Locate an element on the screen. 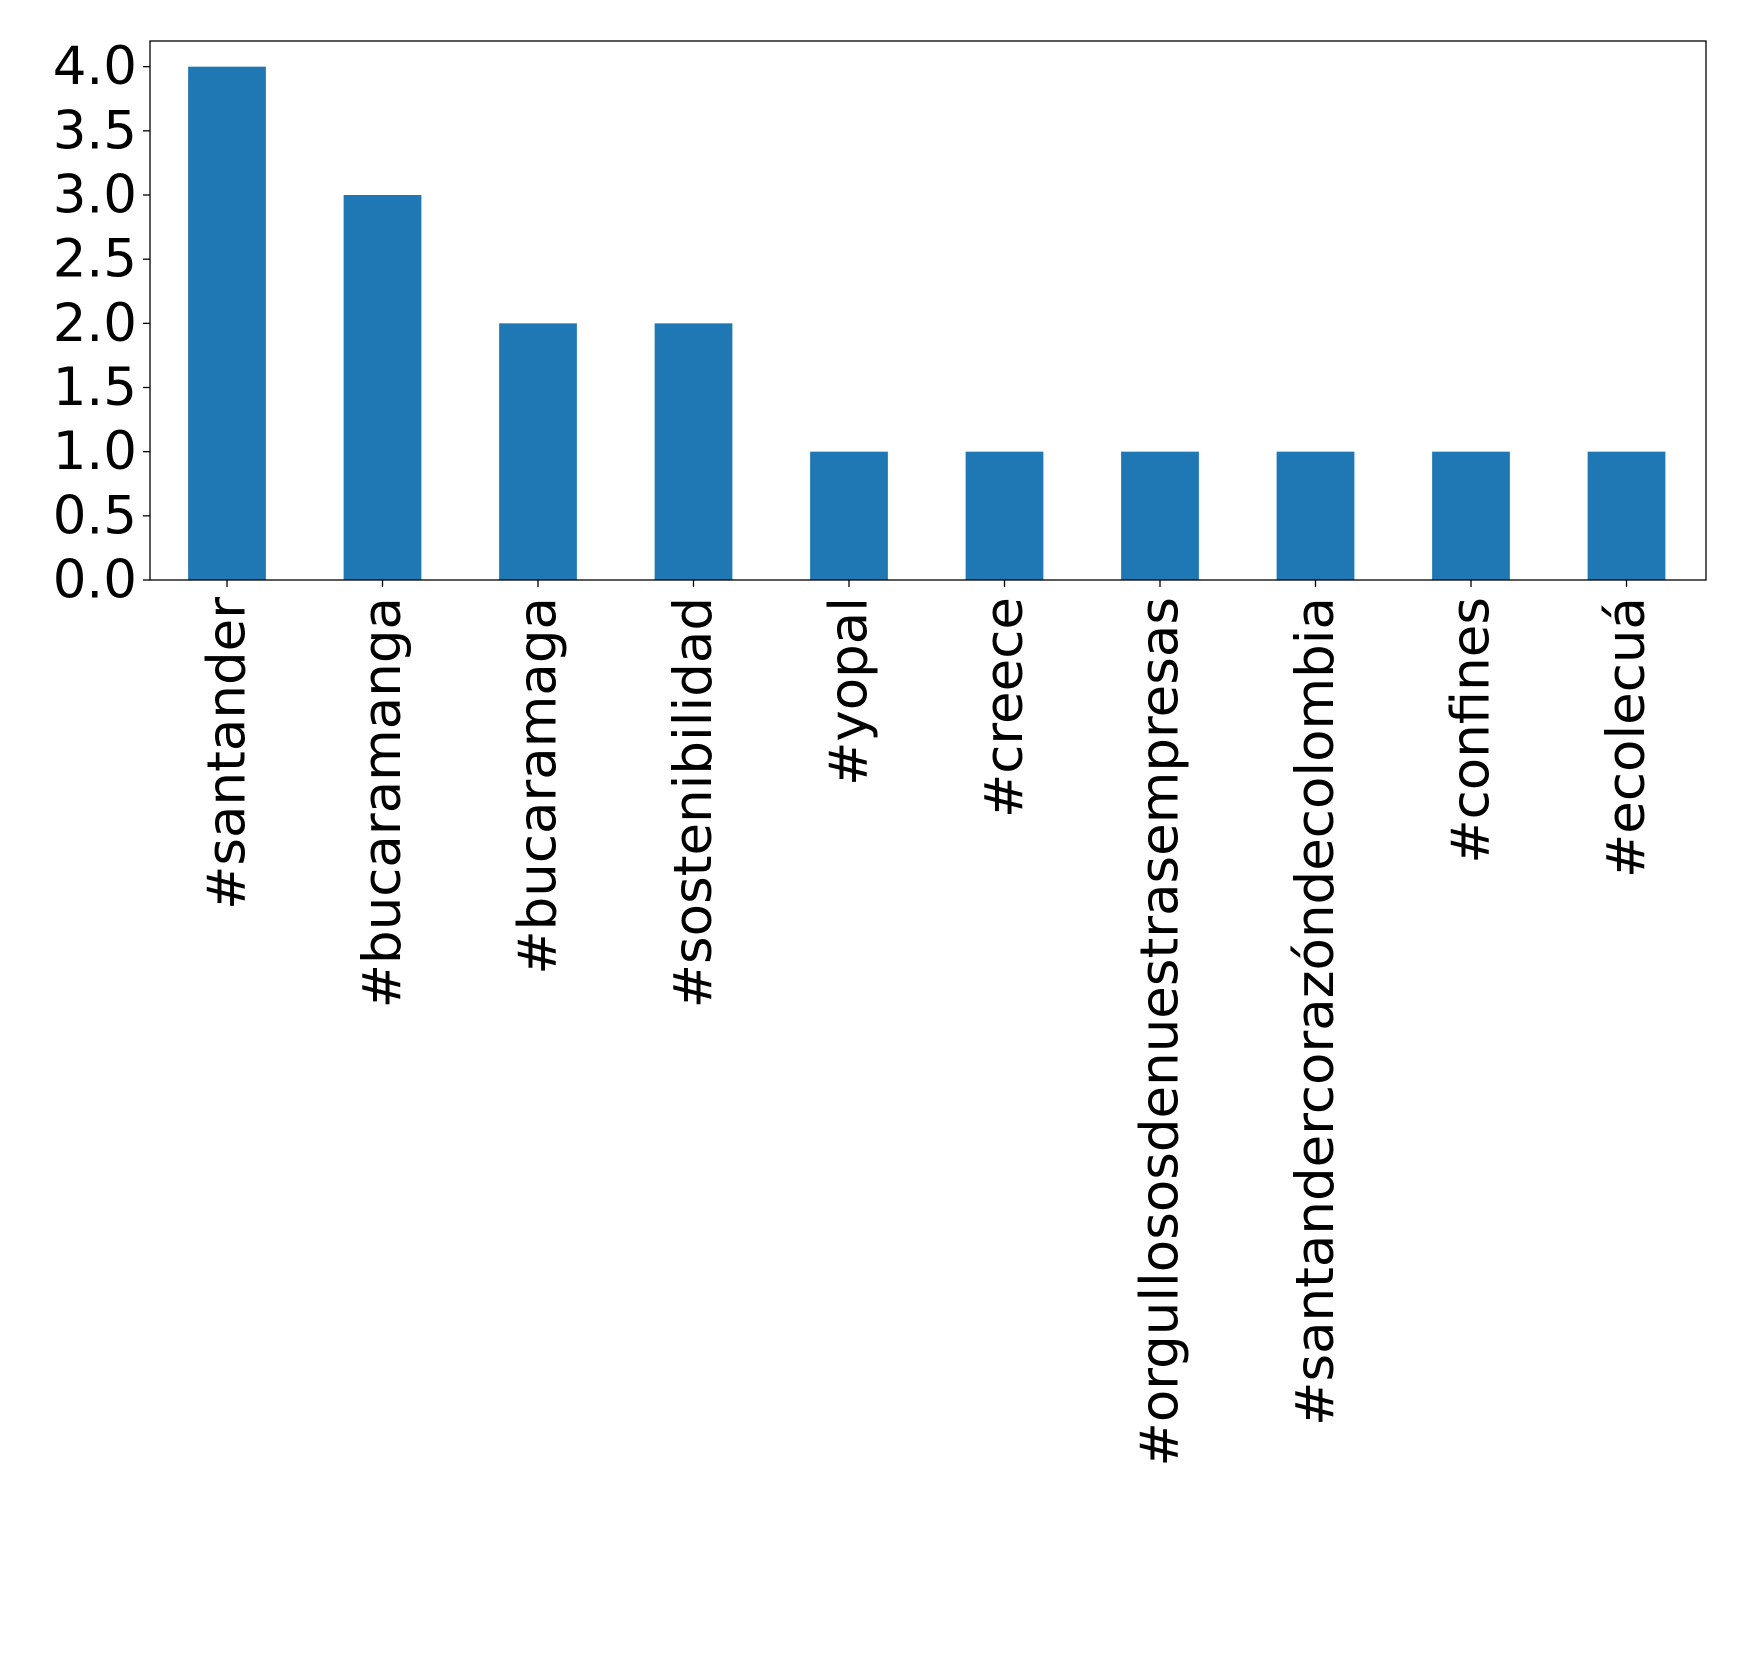  x-tick-label: #ecolecuá is located at coordinates (1626, 737).